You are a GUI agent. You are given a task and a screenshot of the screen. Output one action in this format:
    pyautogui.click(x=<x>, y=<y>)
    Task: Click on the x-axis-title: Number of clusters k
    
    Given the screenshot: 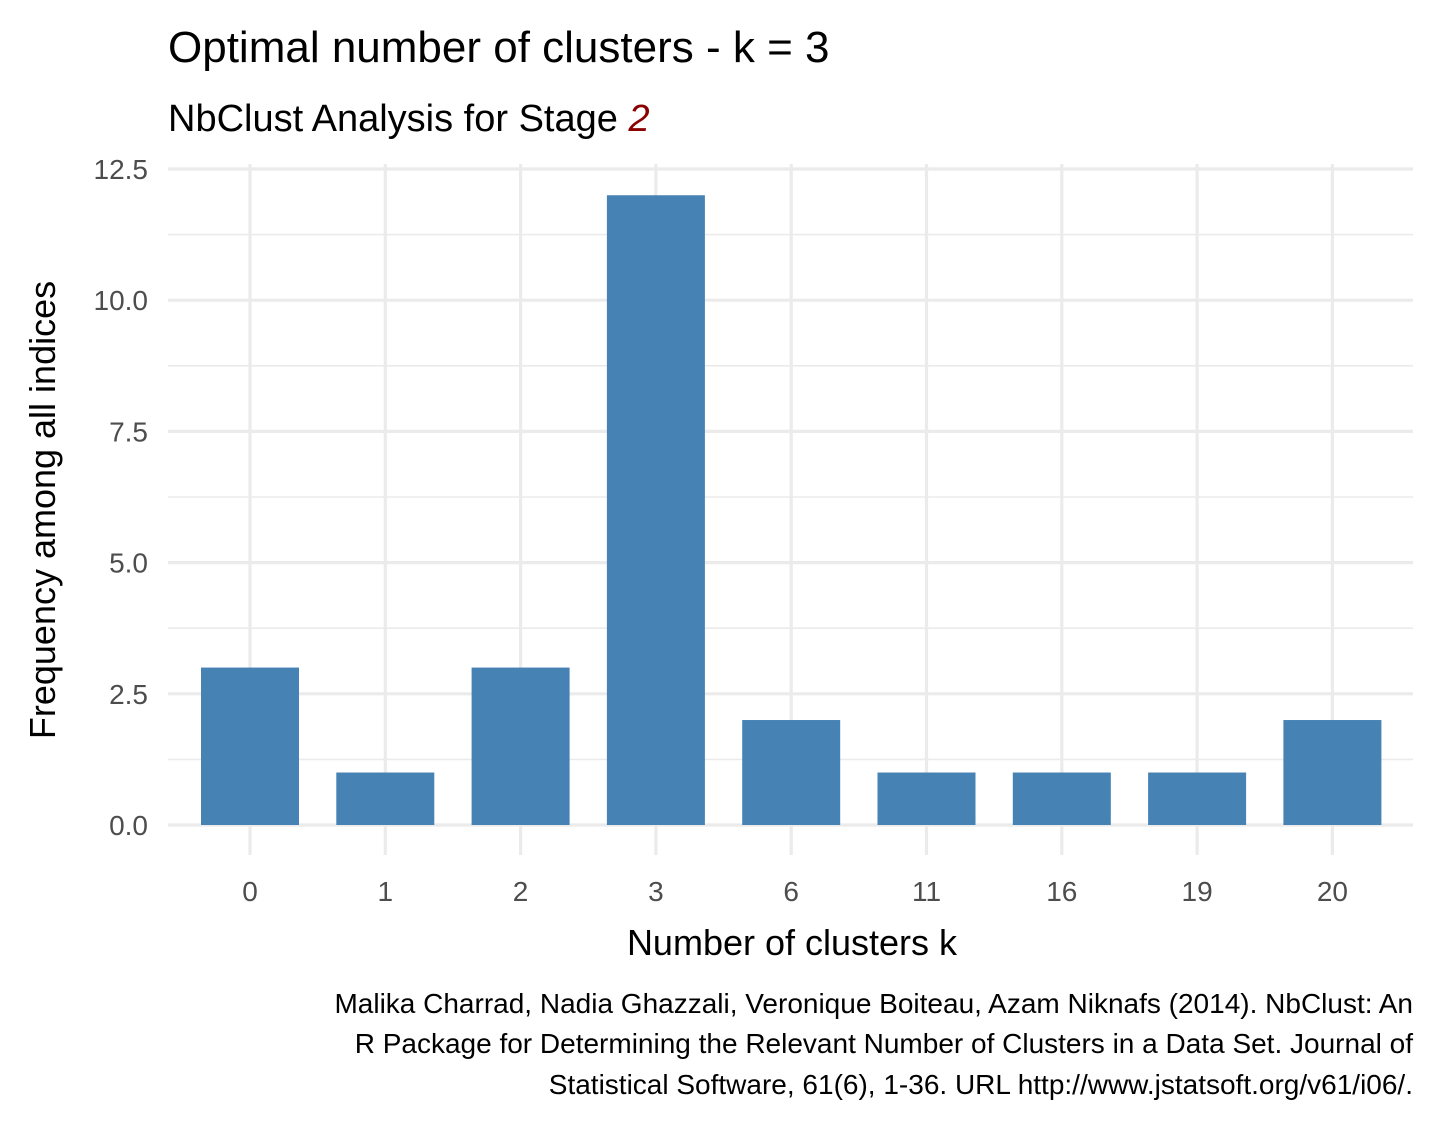 What is the action you would take?
    pyautogui.click(x=792, y=942)
    